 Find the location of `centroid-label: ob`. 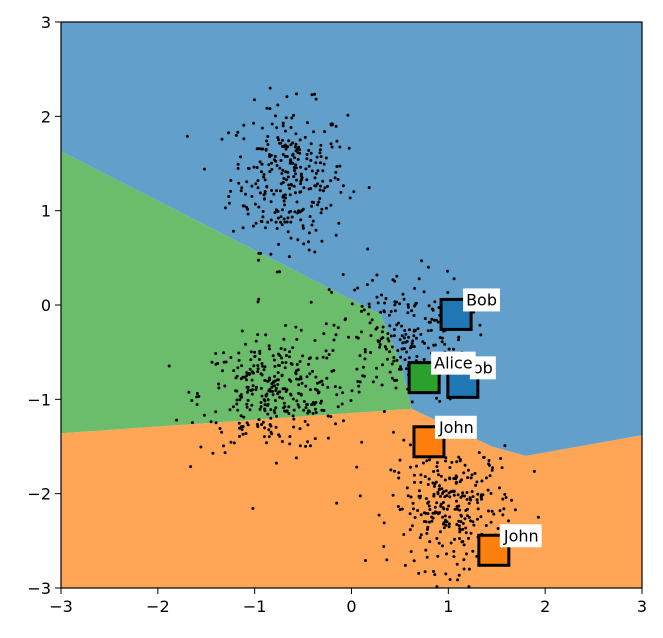

centroid-label: ob is located at coordinates (483, 367).